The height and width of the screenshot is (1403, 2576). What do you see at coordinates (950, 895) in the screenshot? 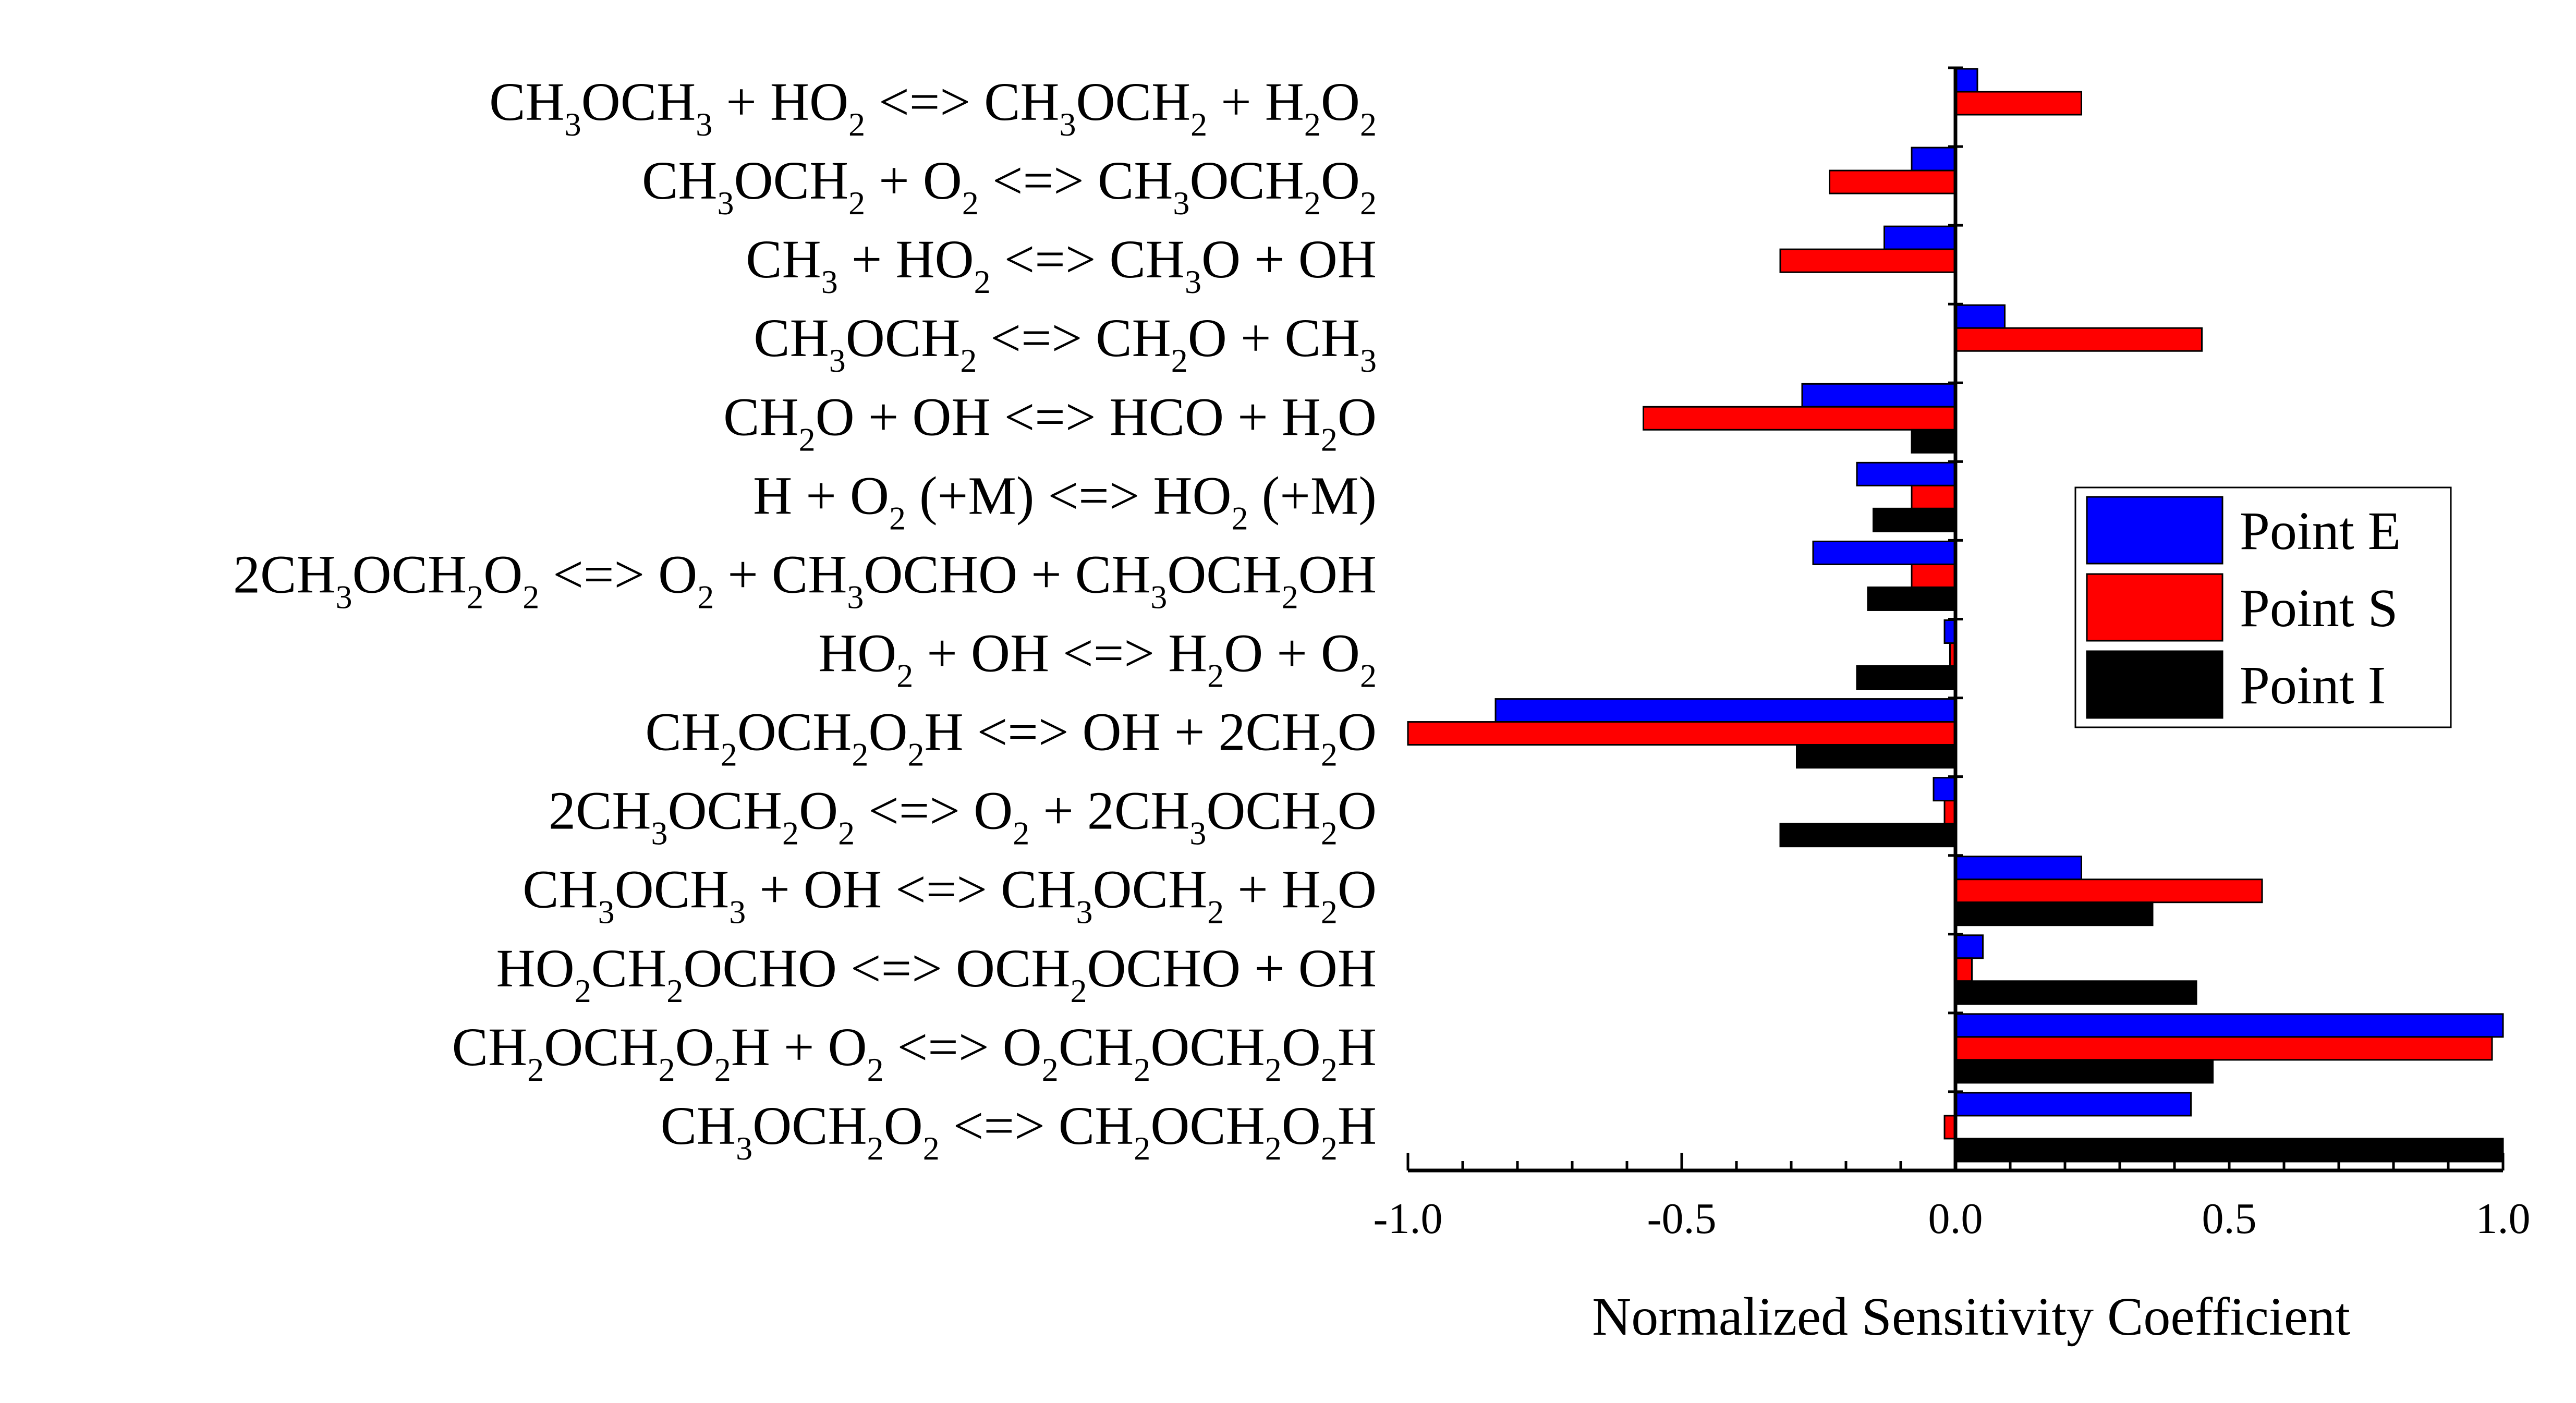
I see `reaction-label-10: CH3OCH3 + OH <=> CH3OCH2 + H2O` at bounding box center [950, 895].